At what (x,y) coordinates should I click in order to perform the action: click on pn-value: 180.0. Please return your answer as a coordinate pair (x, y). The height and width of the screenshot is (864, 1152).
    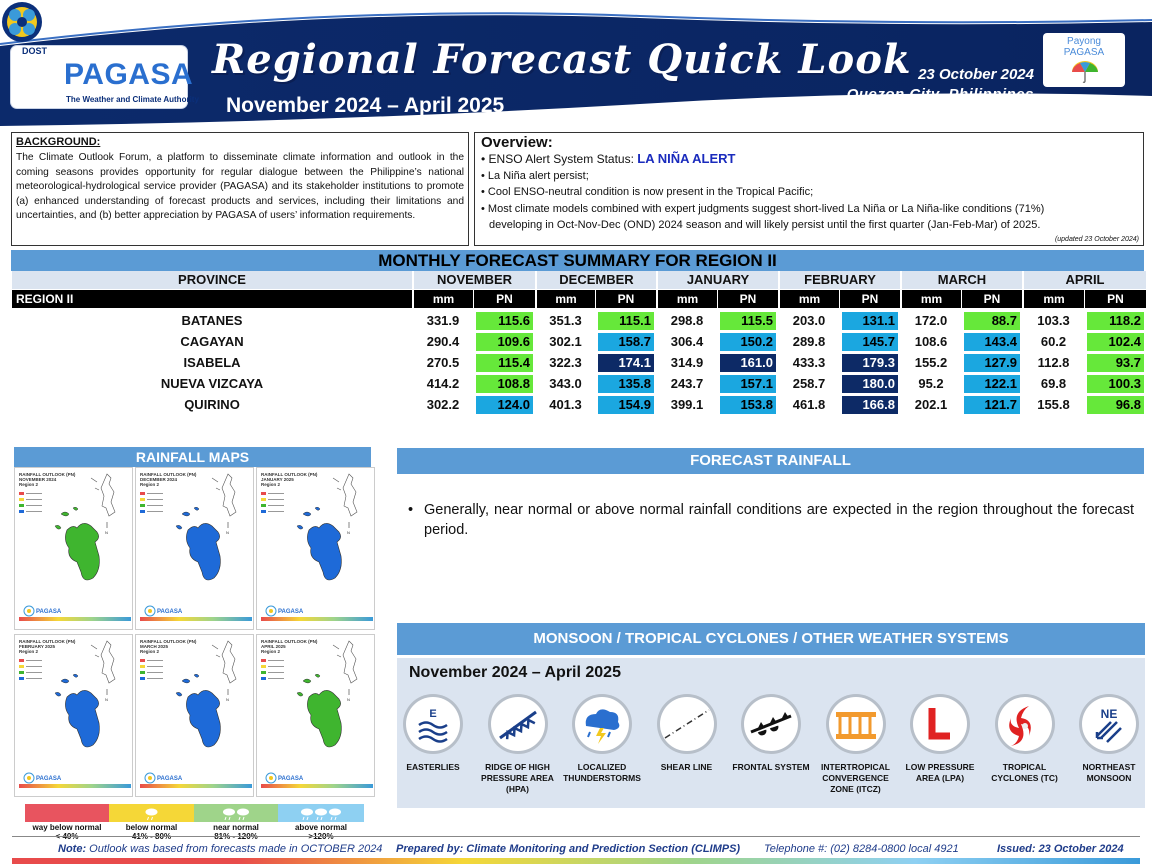
    Looking at the image, I should click on (870, 384).